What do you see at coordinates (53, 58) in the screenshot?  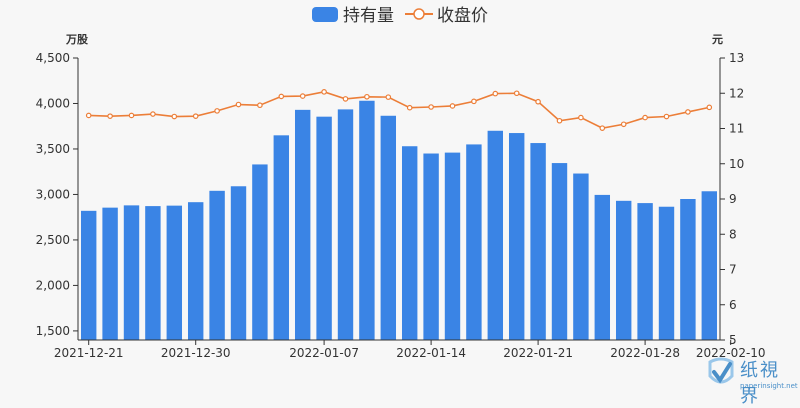 I see `left-axis-tick-label: 4,500` at bounding box center [53, 58].